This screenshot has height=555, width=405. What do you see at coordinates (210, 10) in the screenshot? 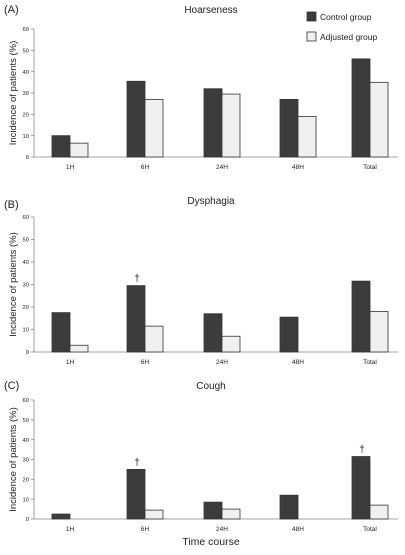
I see `chart-title: Hoarseness` at bounding box center [210, 10].